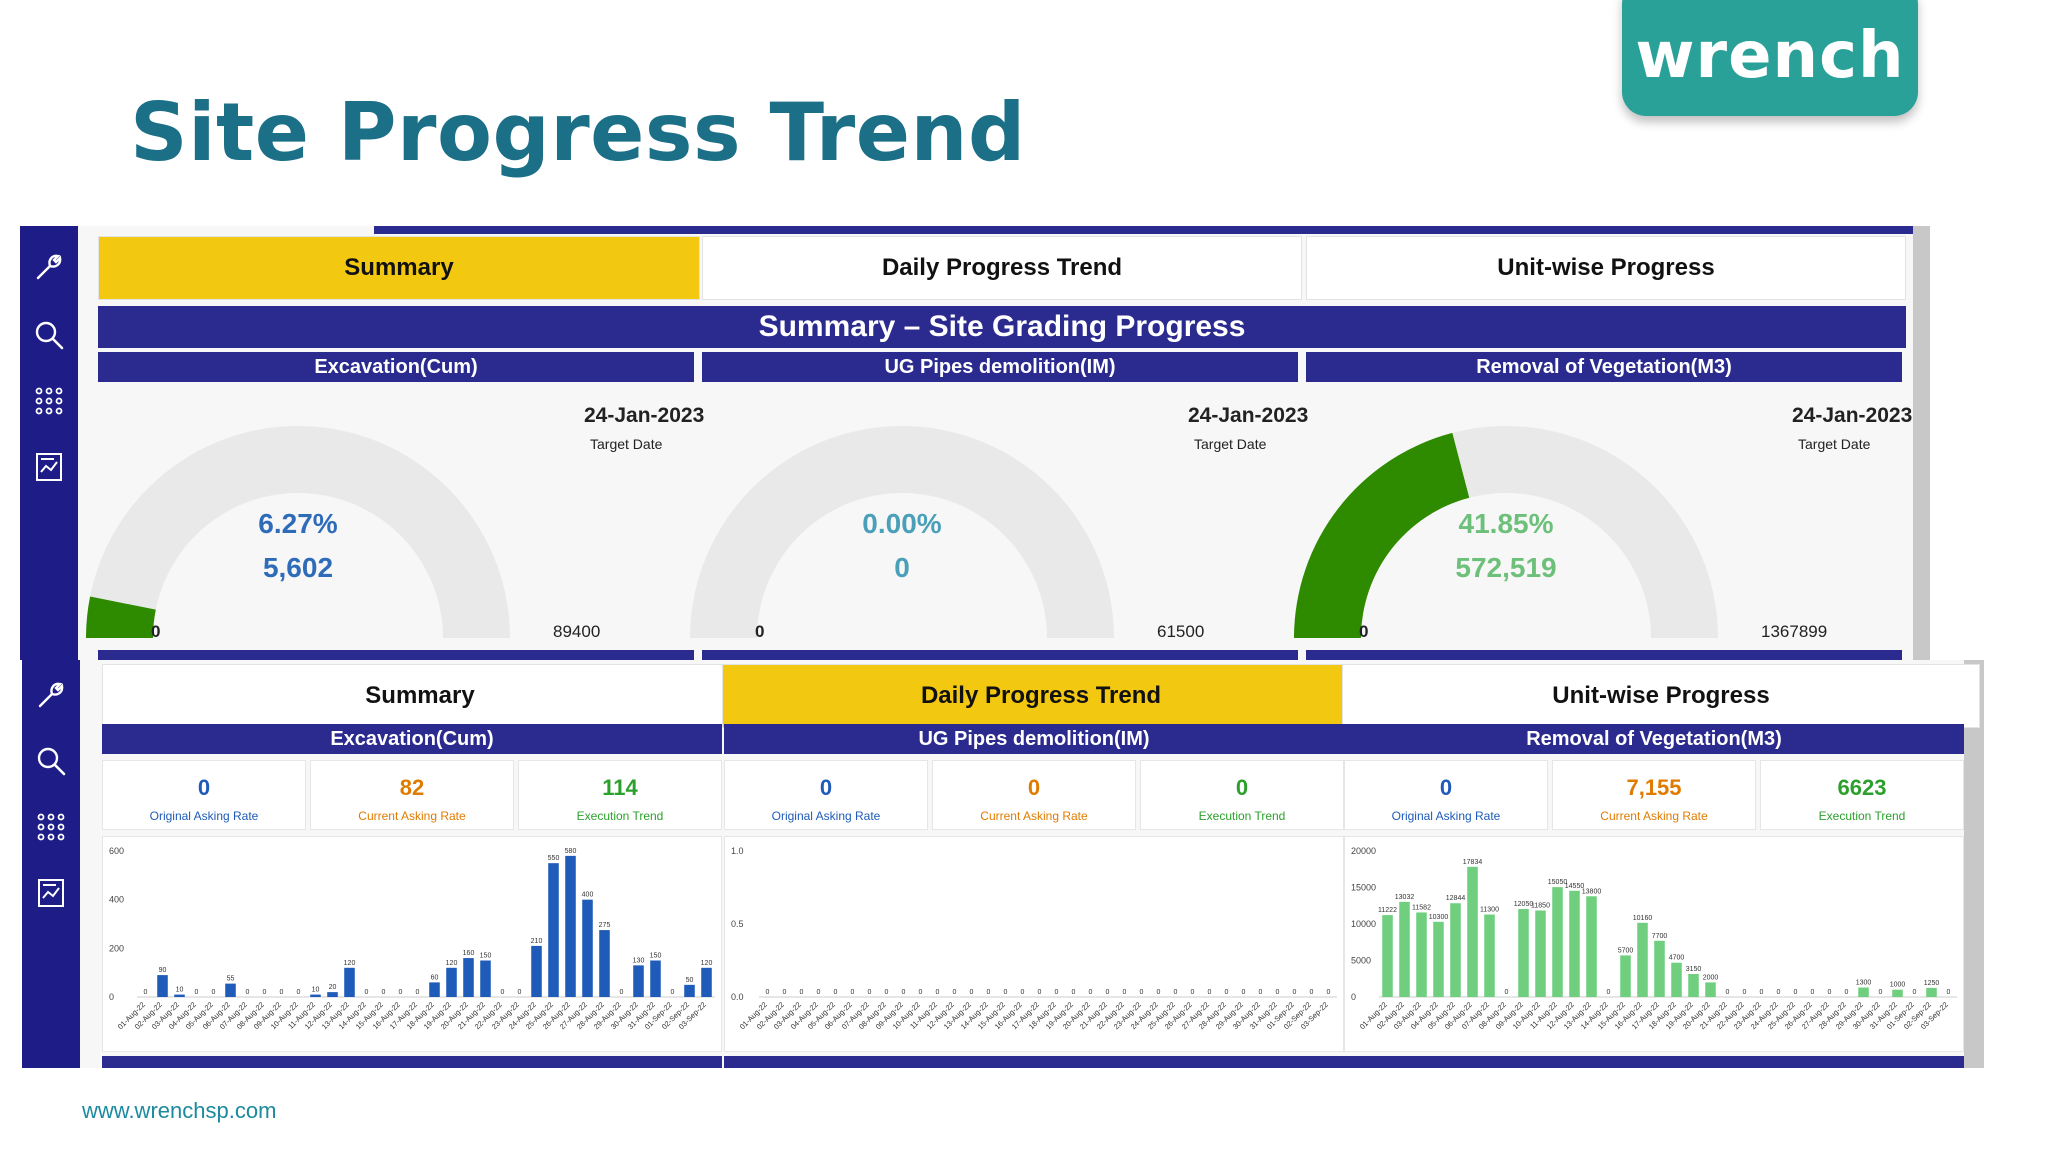 The height and width of the screenshot is (1152, 2048). What do you see at coordinates (1506, 532) in the screenshot?
I see `gauge-chart` at bounding box center [1506, 532].